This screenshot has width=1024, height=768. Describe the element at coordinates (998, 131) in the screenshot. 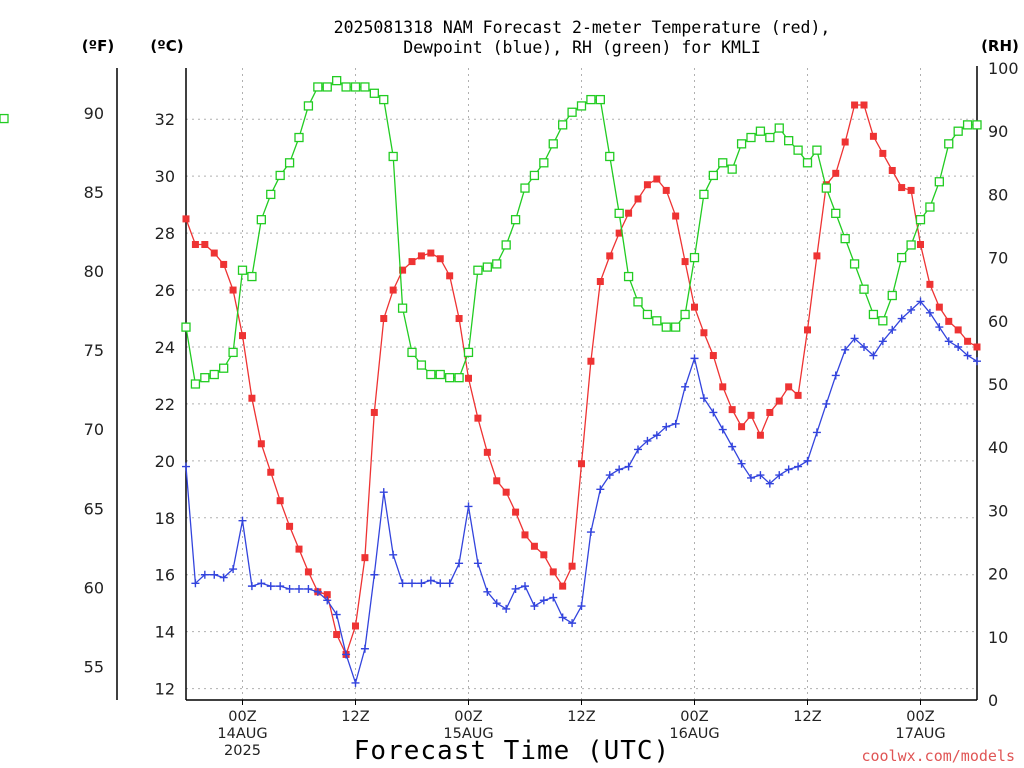

I see `y-tick-label-rh: 90` at that location.